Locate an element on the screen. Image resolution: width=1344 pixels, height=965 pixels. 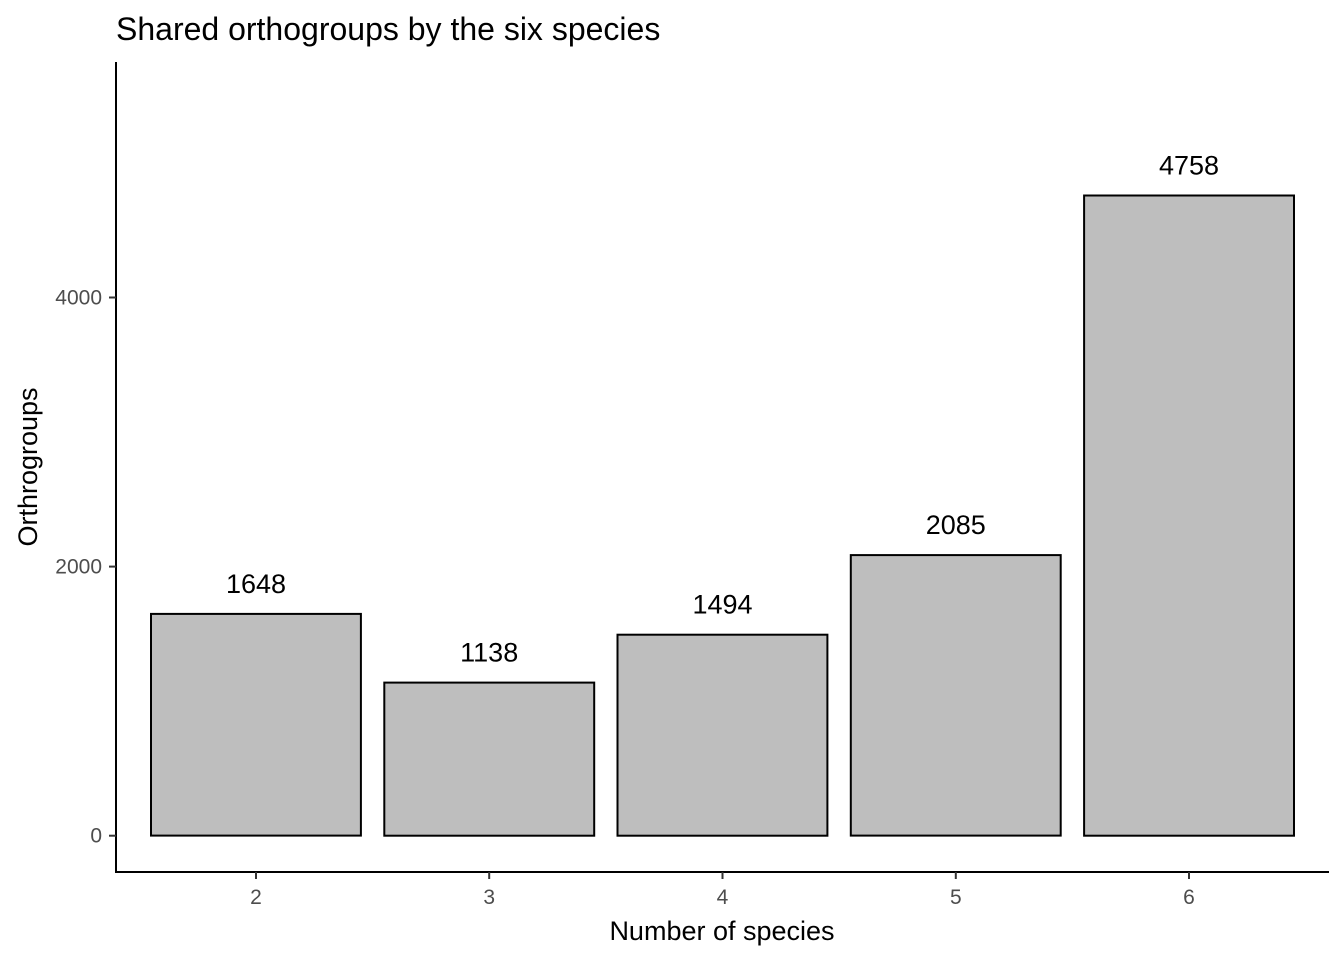
x-tick-label-6: 6 is located at coordinates (1189, 897).